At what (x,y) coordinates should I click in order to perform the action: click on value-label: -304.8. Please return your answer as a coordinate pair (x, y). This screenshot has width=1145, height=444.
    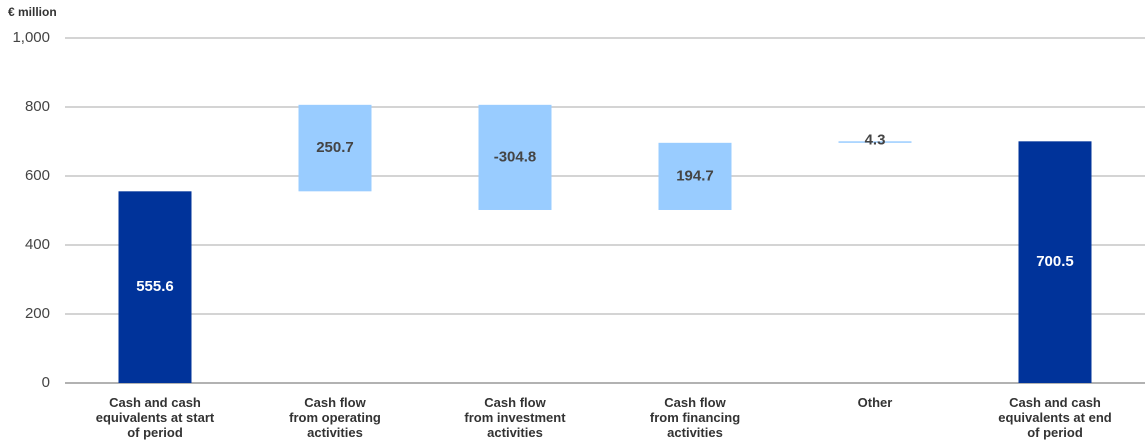
    Looking at the image, I should click on (515, 156).